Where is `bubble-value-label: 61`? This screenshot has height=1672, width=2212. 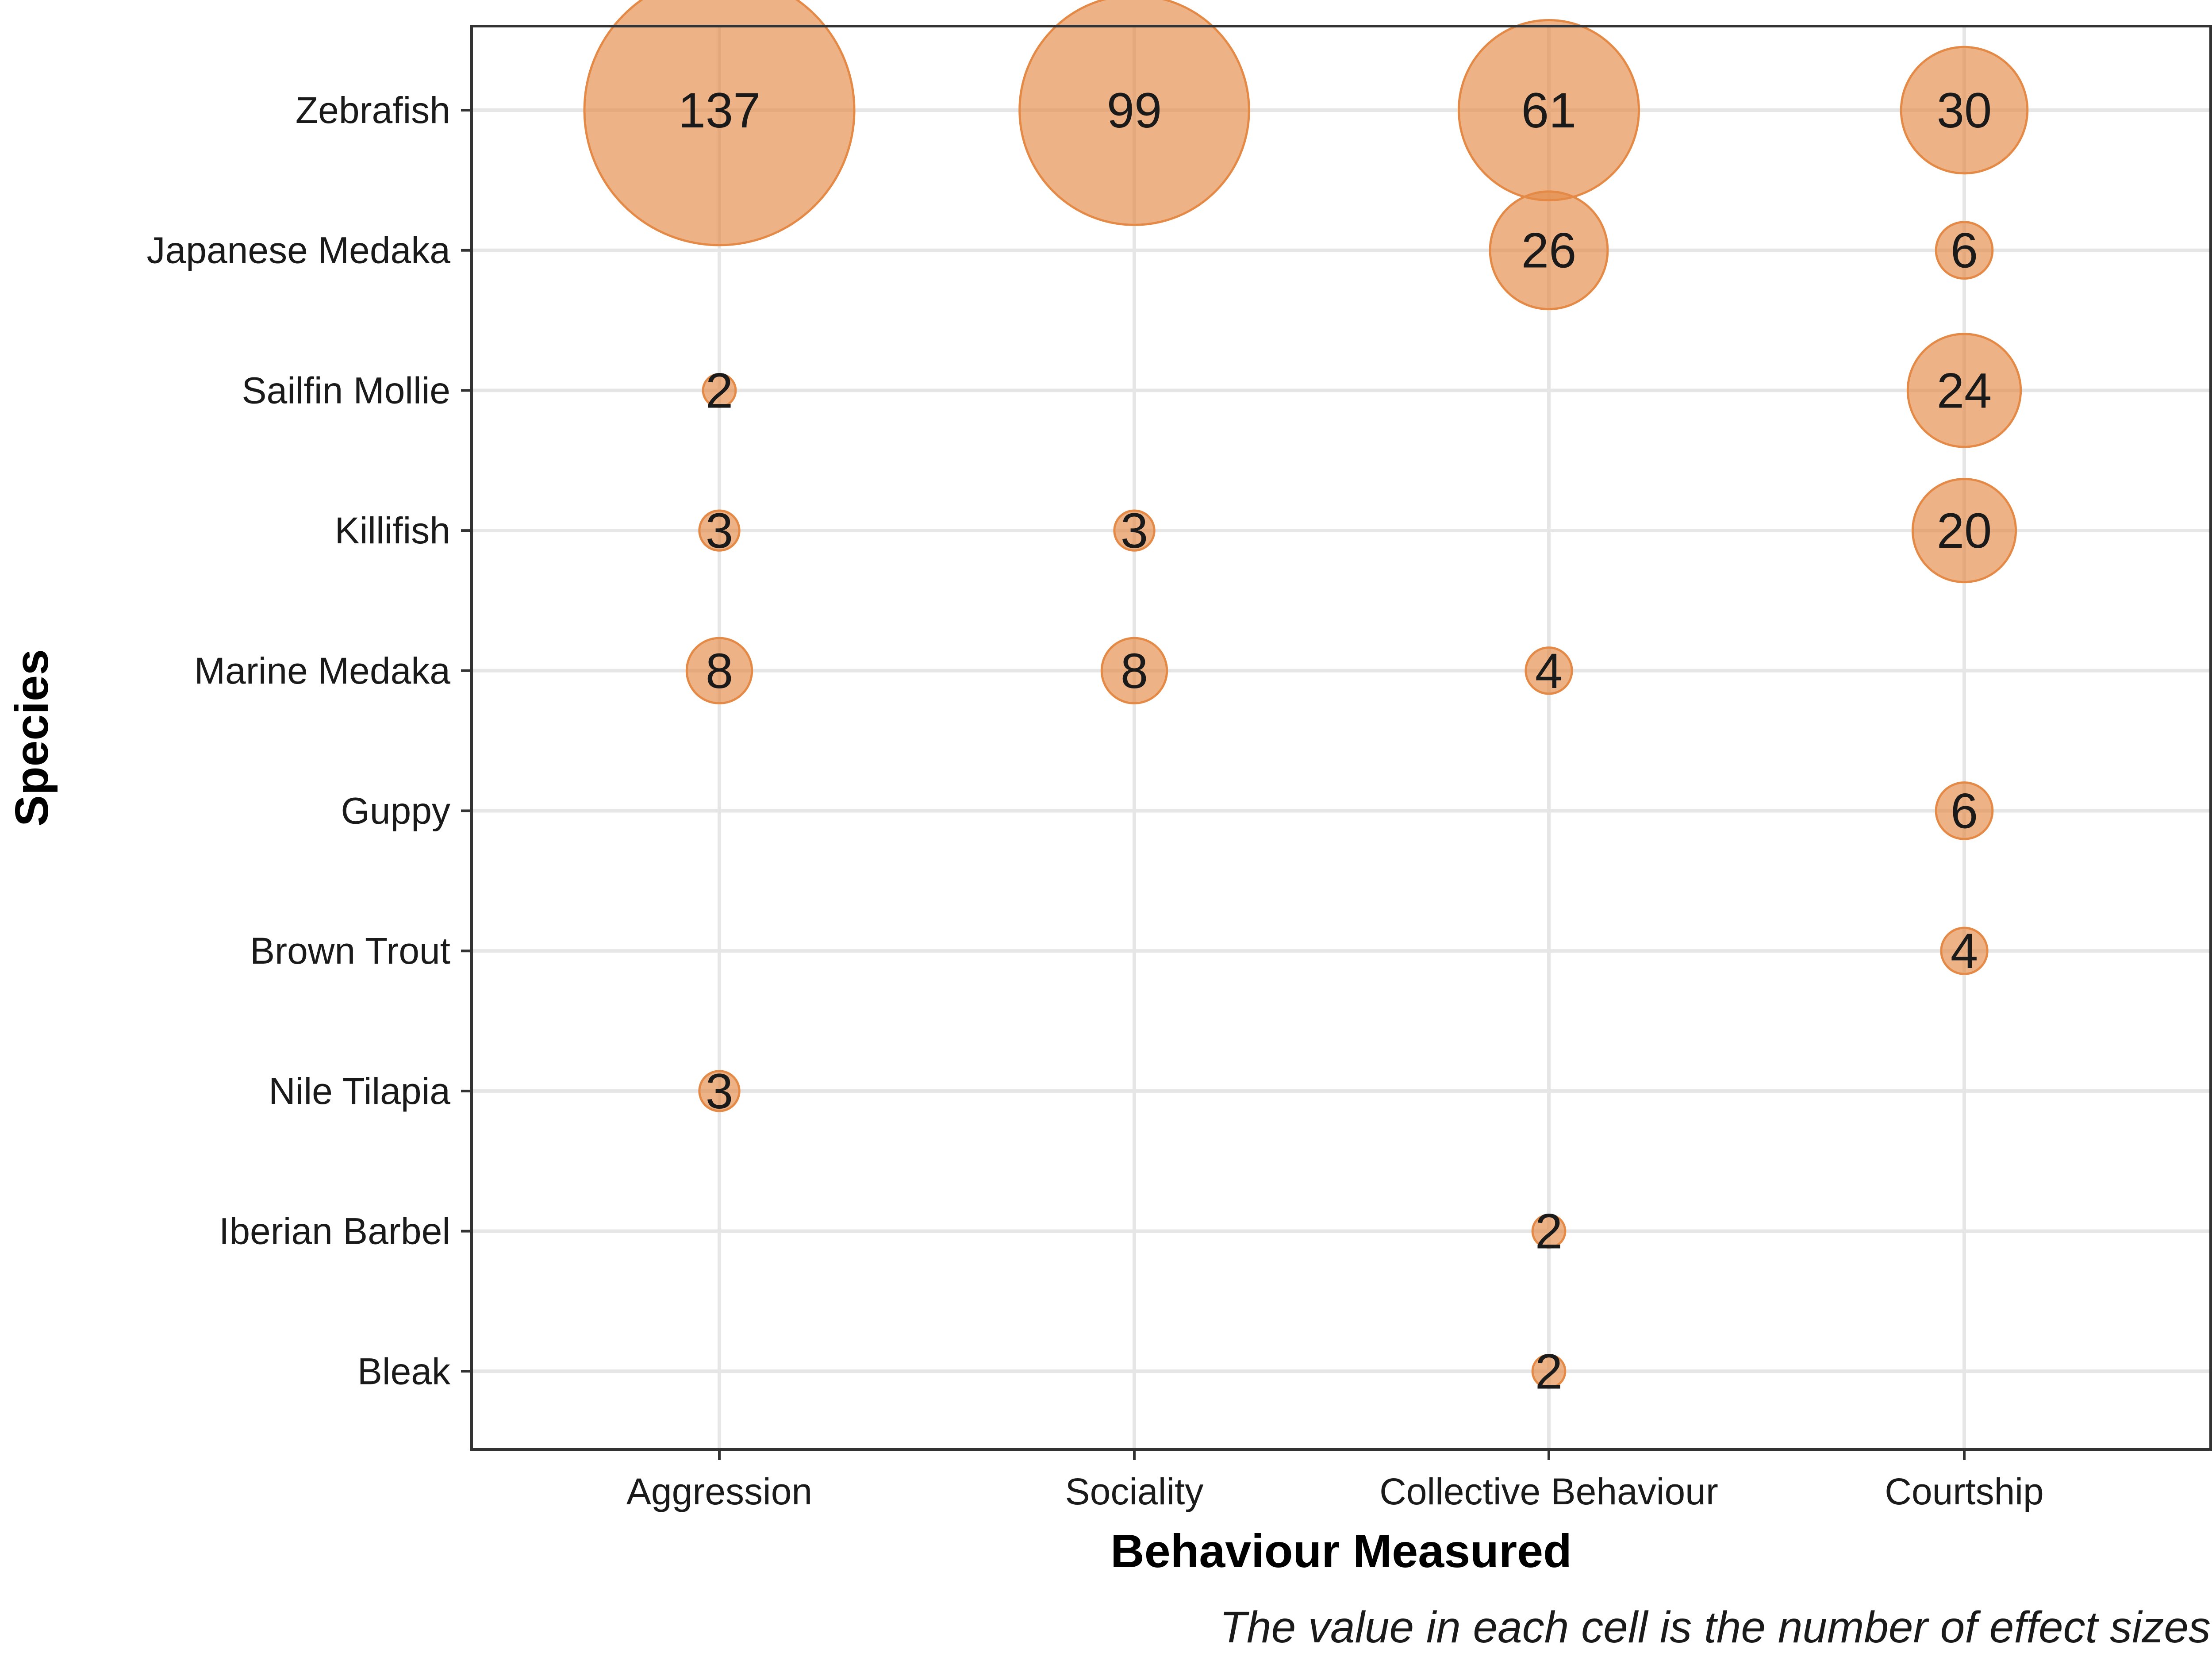 bubble-value-label: 61 is located at coordinates (1549, 110).